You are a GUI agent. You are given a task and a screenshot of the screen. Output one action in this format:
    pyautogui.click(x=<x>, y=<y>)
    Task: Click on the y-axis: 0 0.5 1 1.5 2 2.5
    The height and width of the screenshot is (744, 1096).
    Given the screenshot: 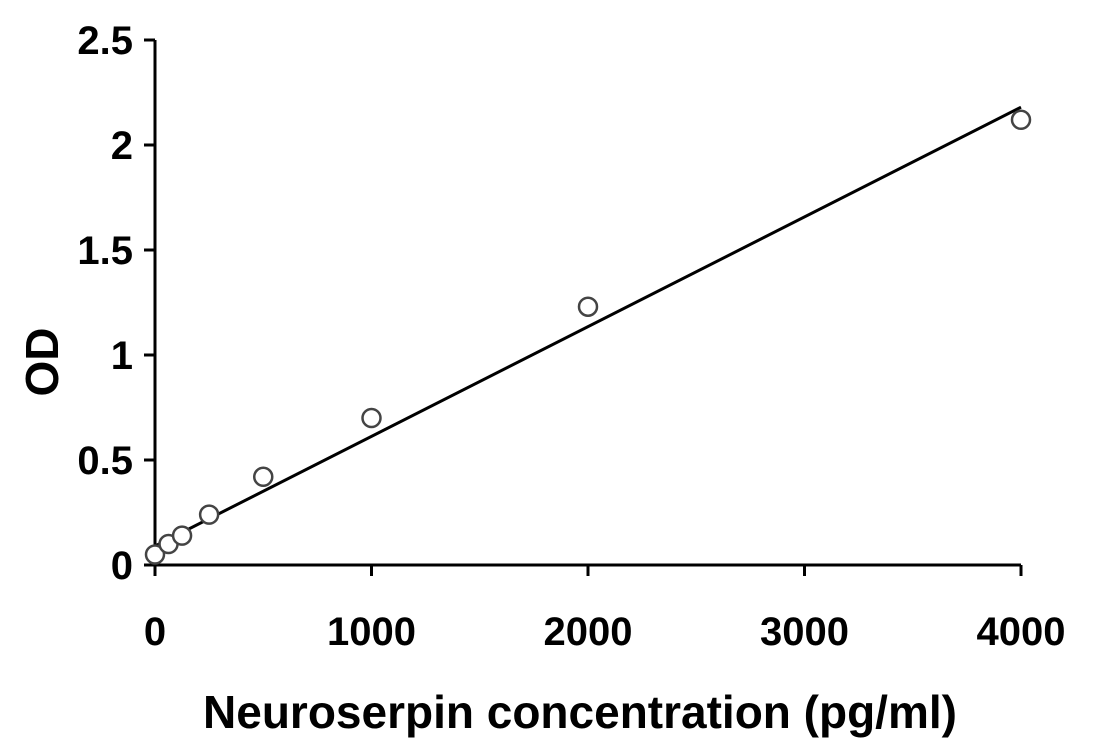 What is the action you would take?
    pyautogui.click(x=117, y=303)
    